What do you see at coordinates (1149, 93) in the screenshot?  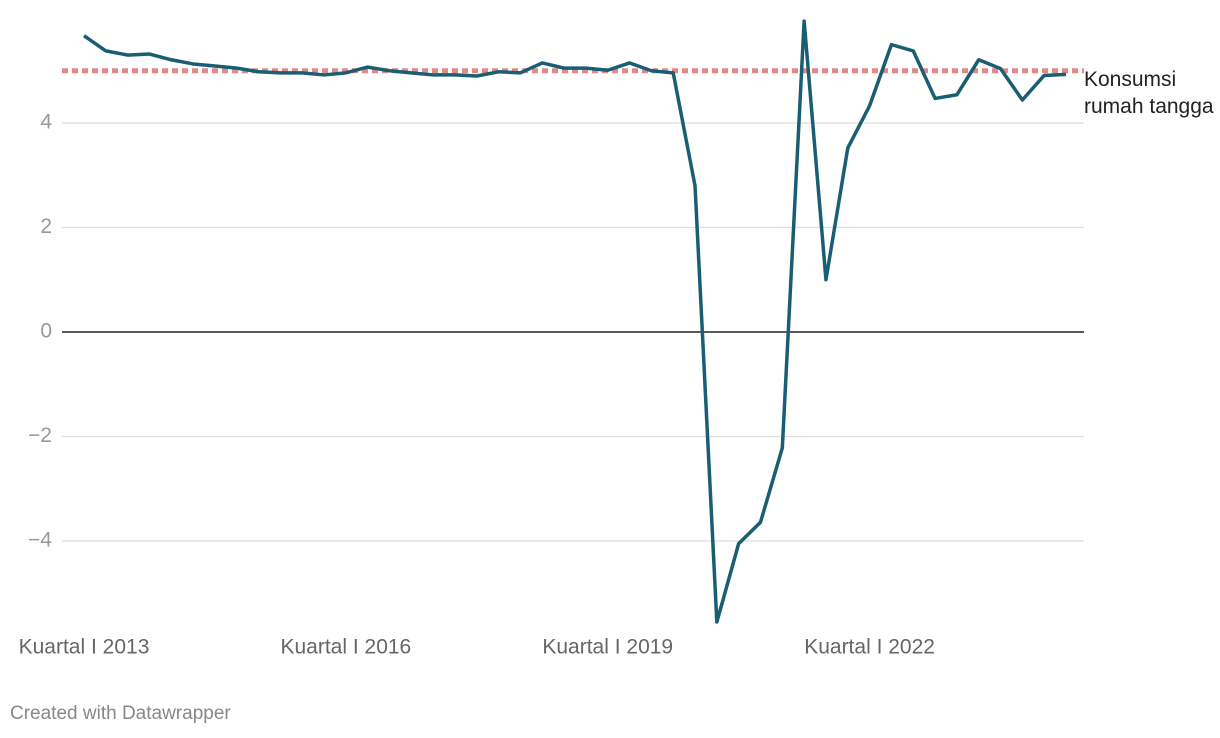 I see `series-label: Konsumsi rumah tangga` at bounding box center [1149, 93].